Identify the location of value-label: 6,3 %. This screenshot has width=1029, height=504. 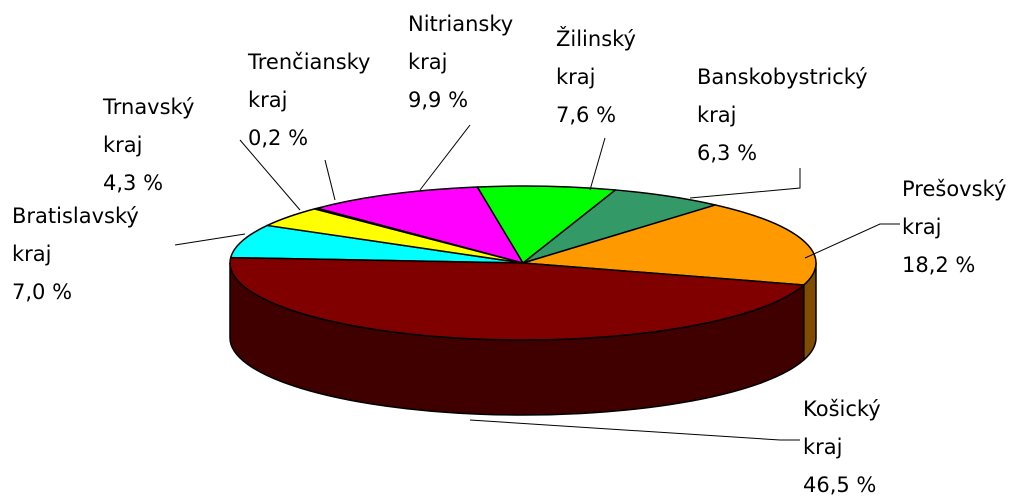
(727, 153).